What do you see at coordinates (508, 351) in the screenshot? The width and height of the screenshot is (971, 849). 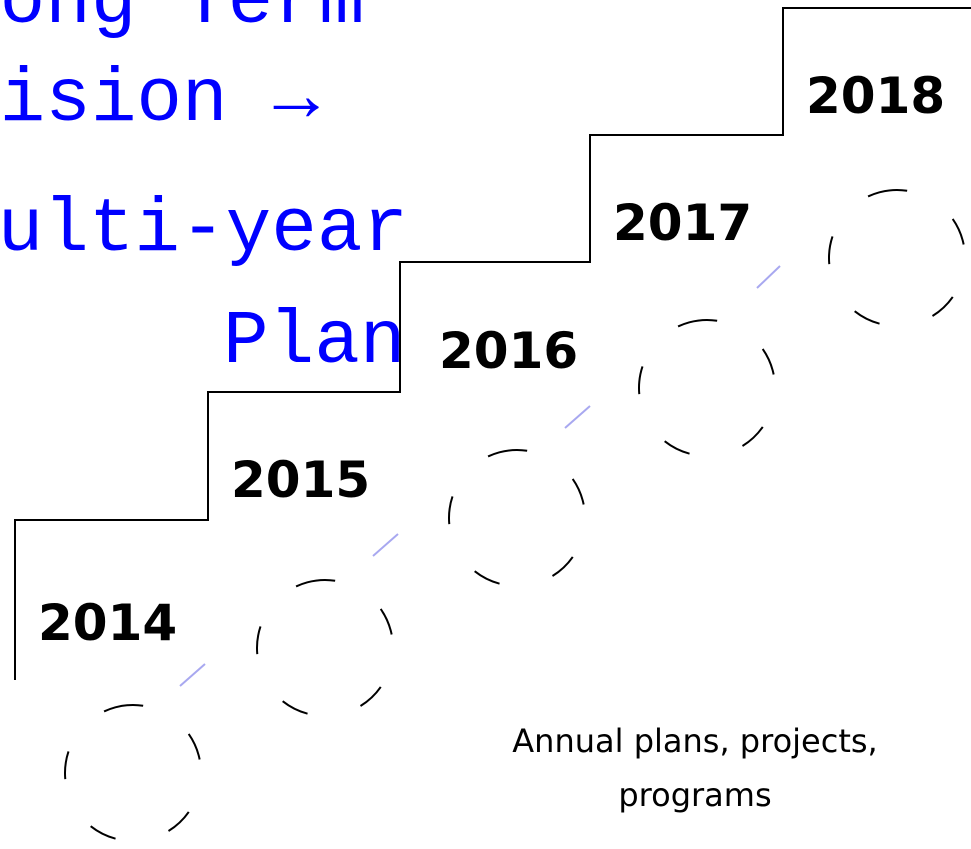 I see `step-year: 2016` at bounding box center [508, 351].